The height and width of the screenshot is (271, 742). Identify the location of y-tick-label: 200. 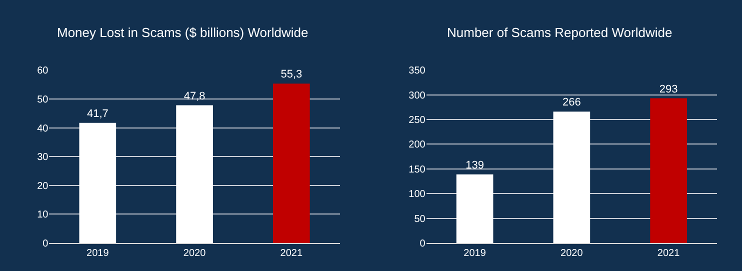
(417, 145).